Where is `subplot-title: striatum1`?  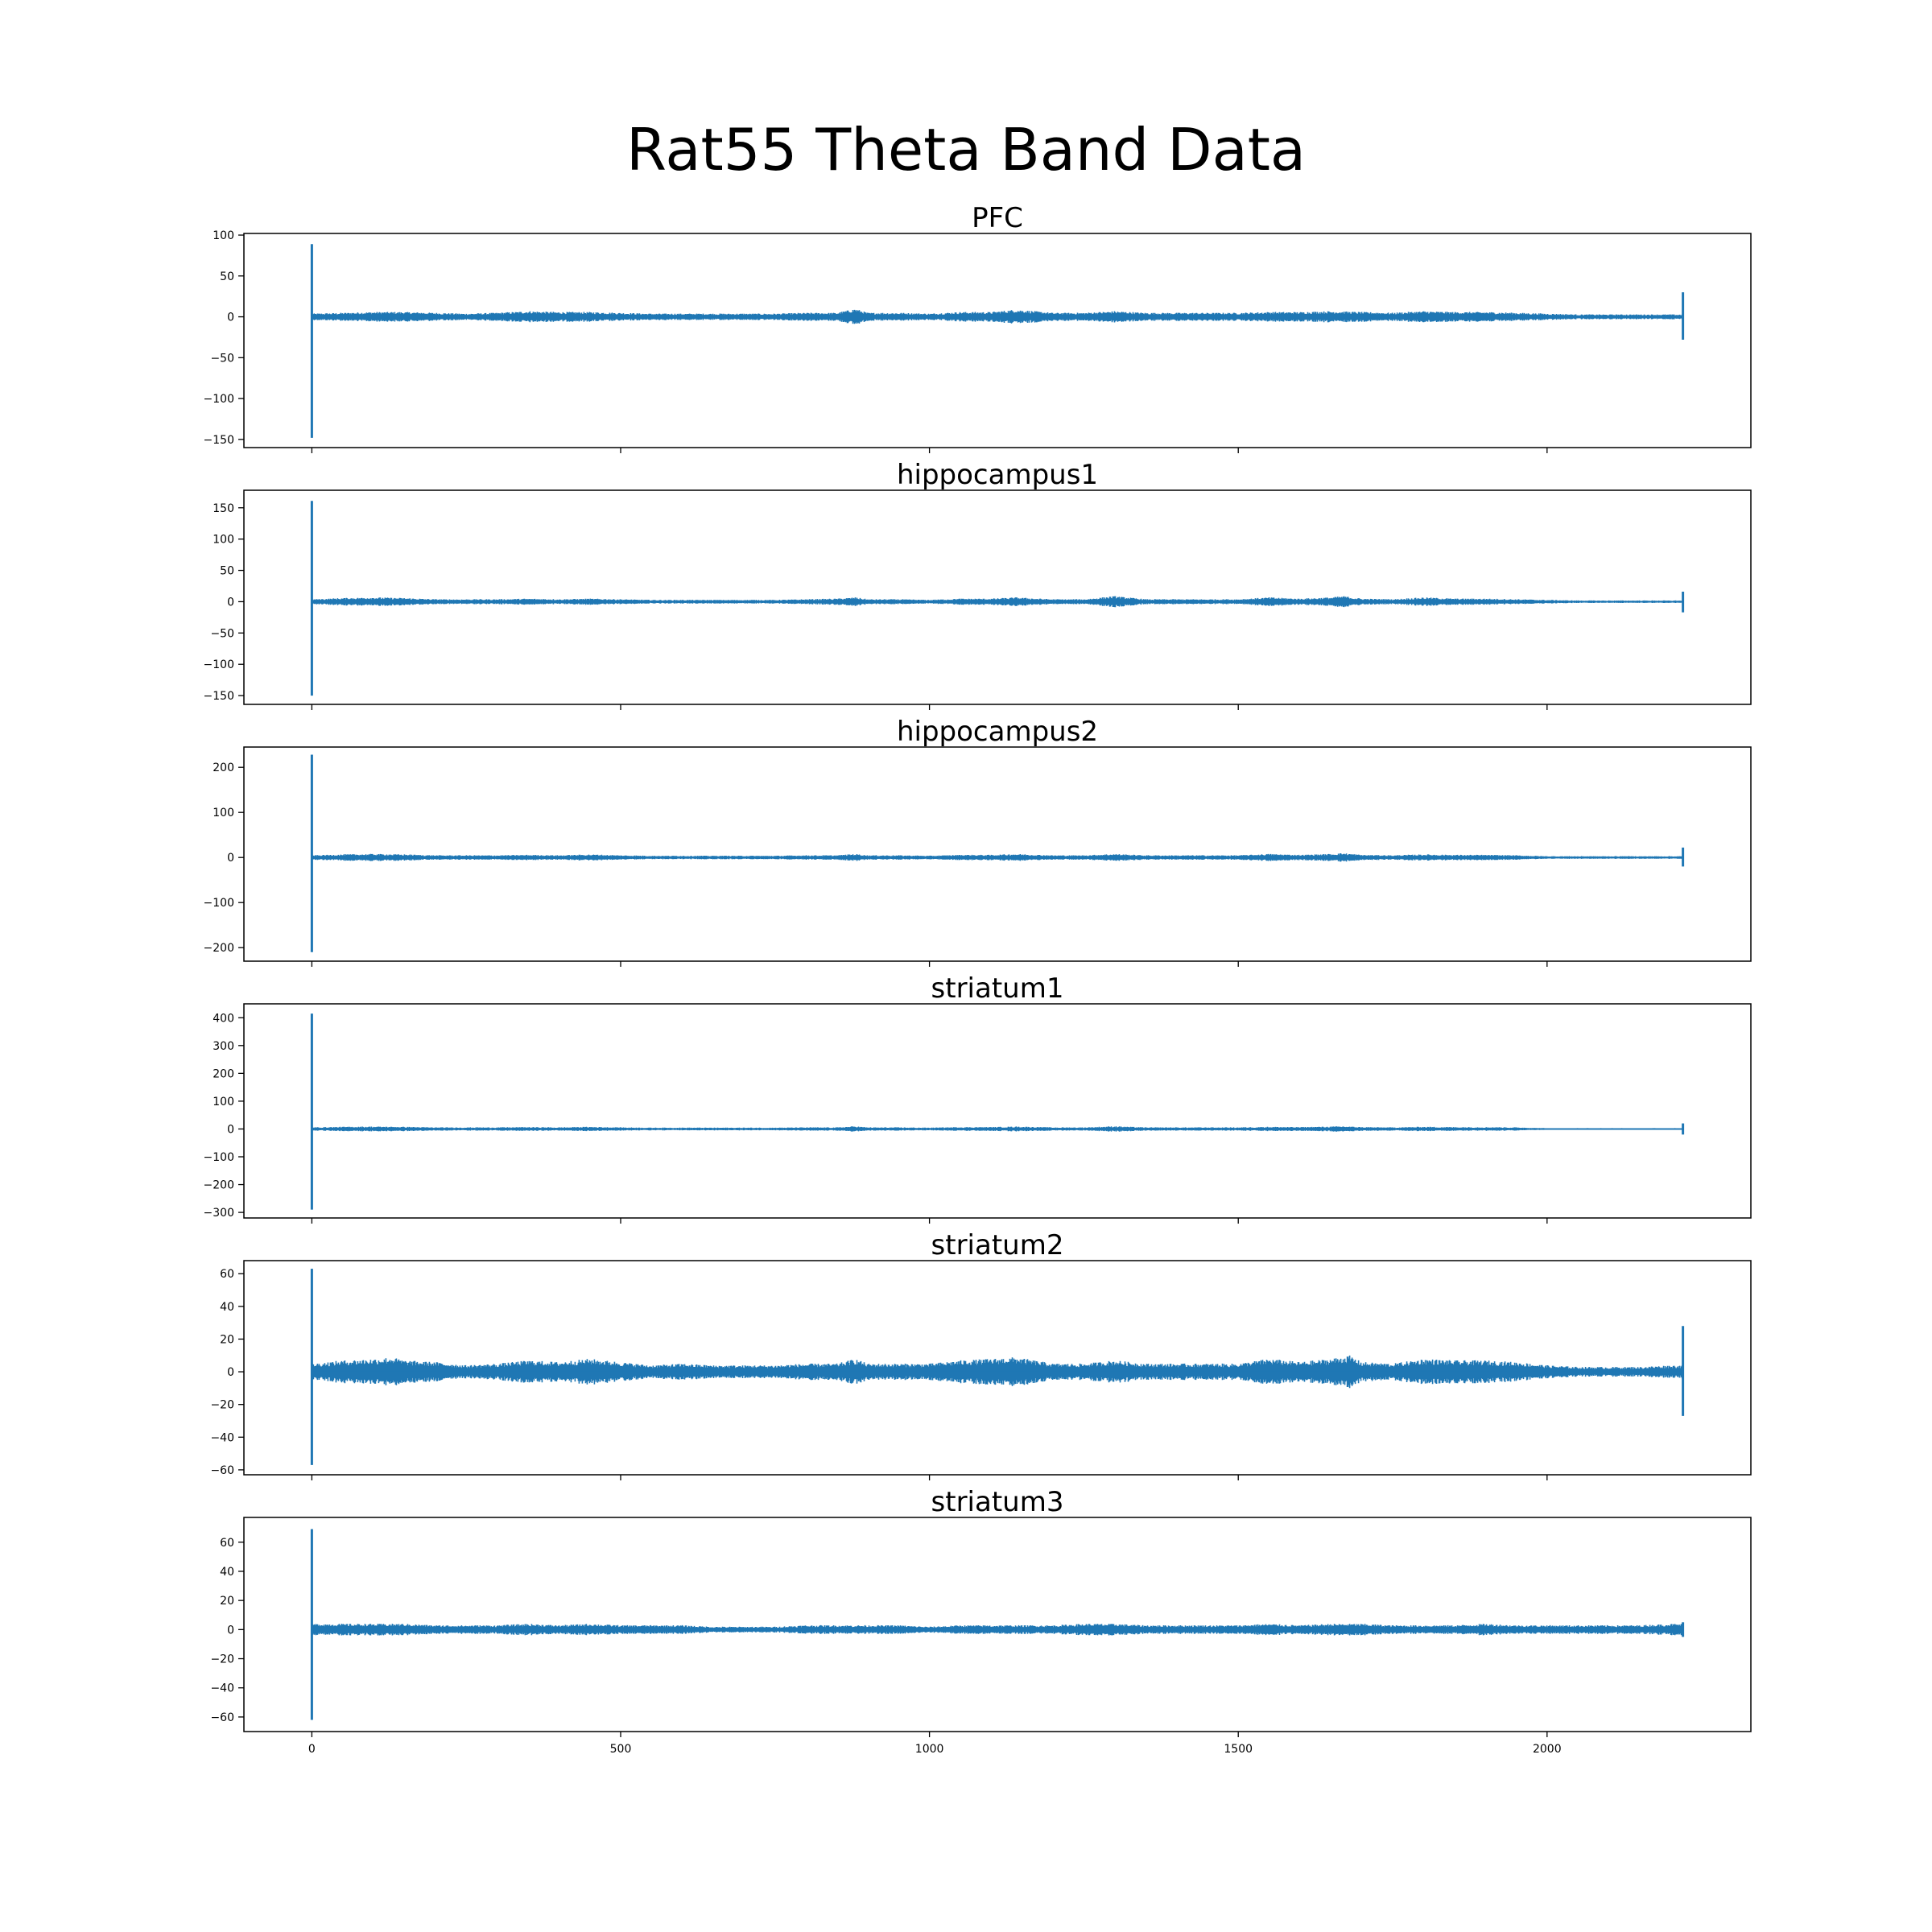
subplot-title: striatum1 is located at coordinates (997, 988).